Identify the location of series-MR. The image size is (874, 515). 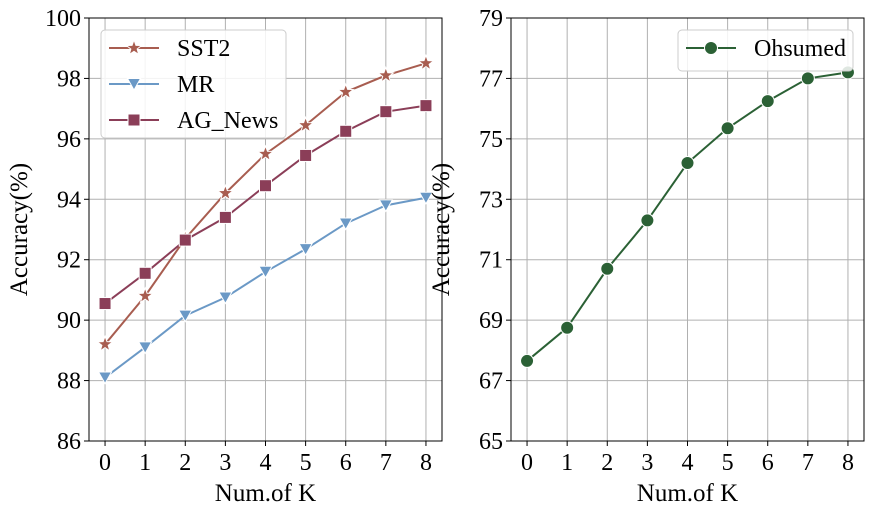
(265, 288).